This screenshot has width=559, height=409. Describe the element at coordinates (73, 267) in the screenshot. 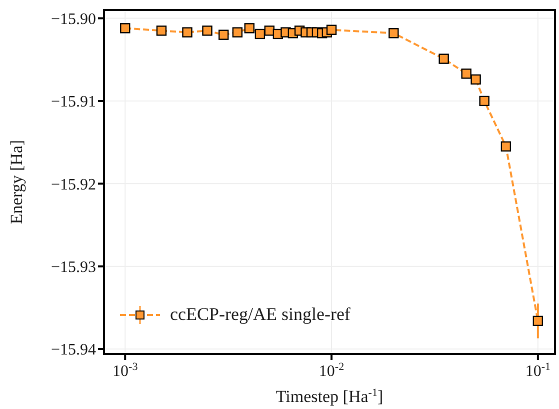

I see `y-tick-label: −15.93` at that location.